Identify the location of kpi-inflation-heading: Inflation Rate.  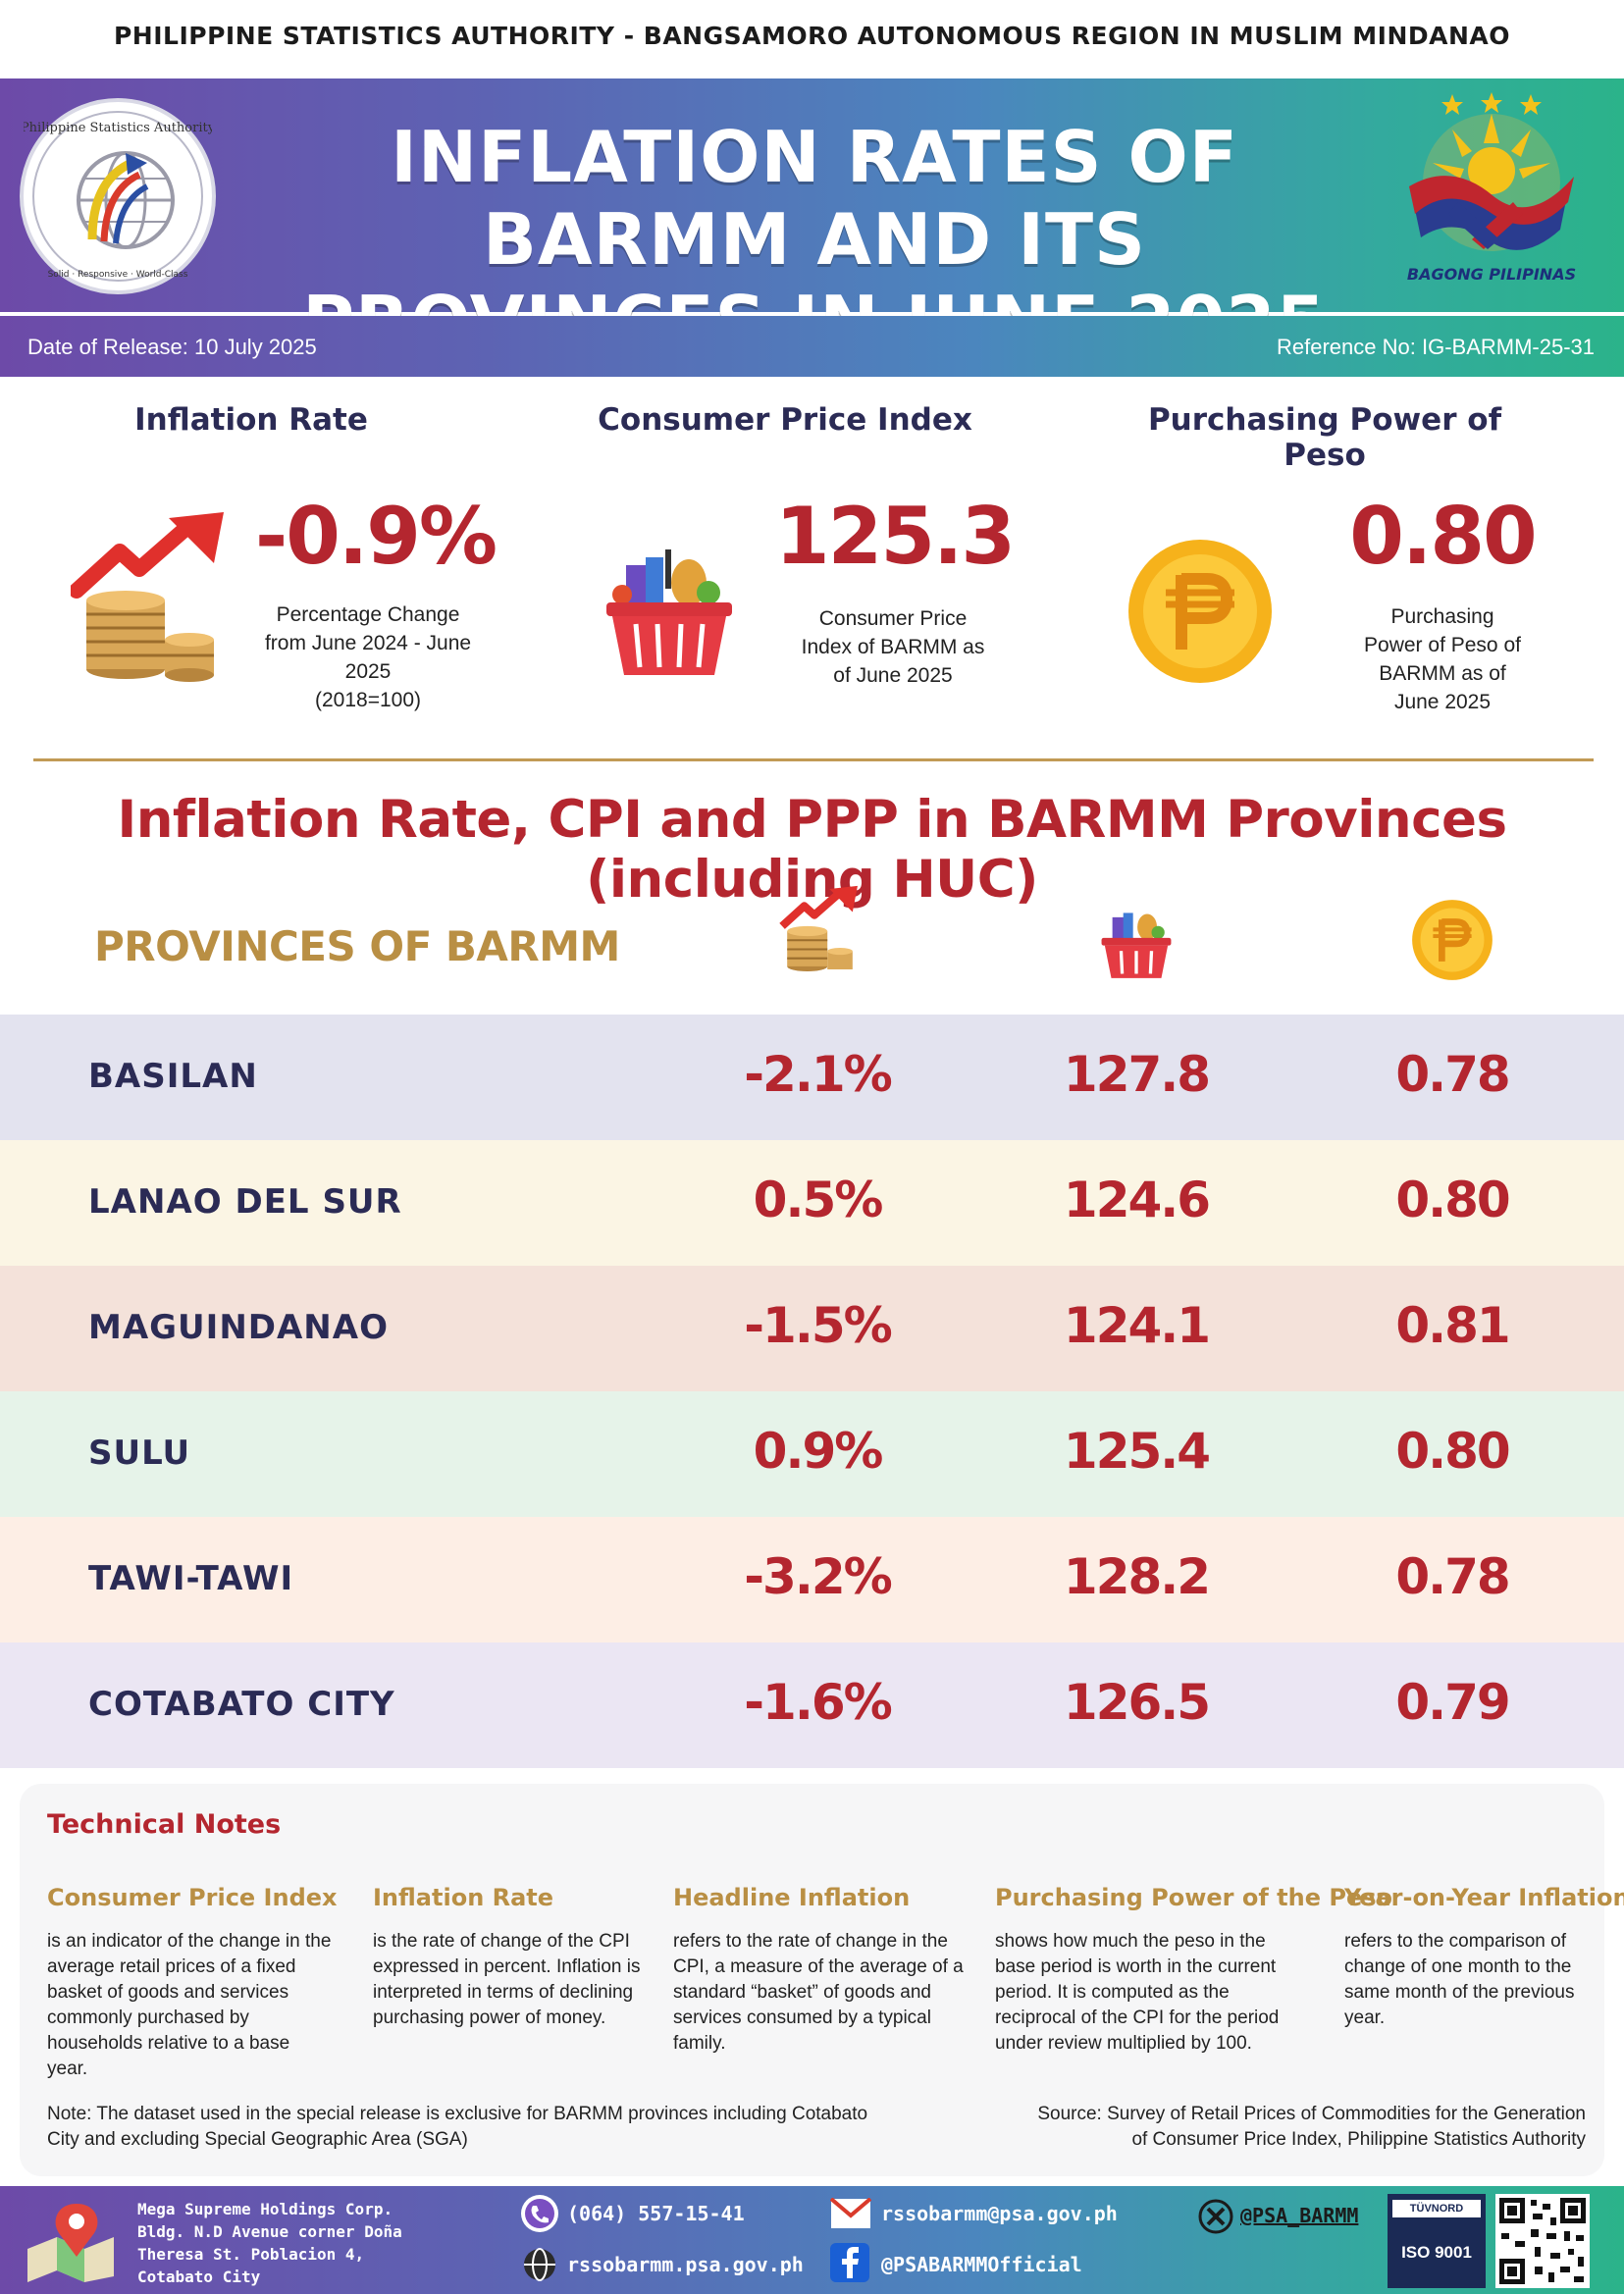
(251, 420).